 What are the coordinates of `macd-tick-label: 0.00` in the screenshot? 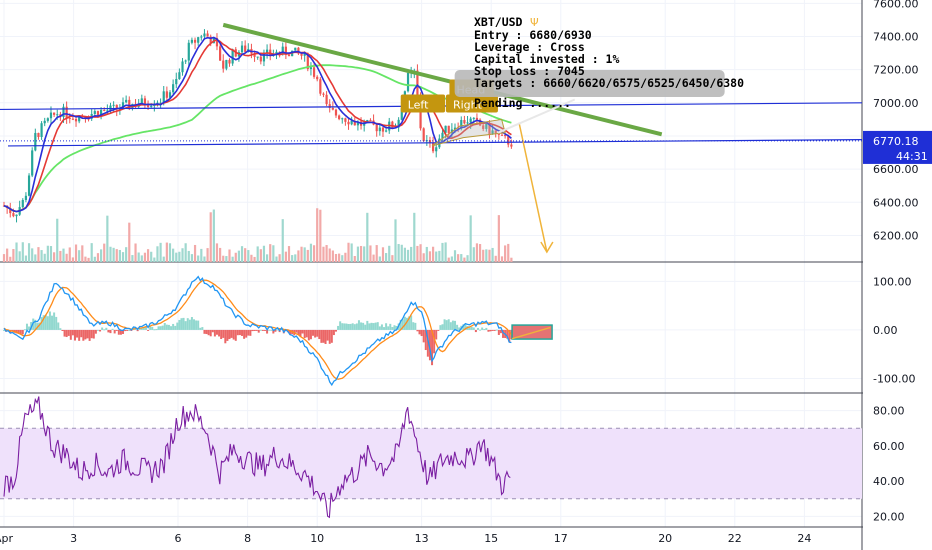 It's located at (885, 330).